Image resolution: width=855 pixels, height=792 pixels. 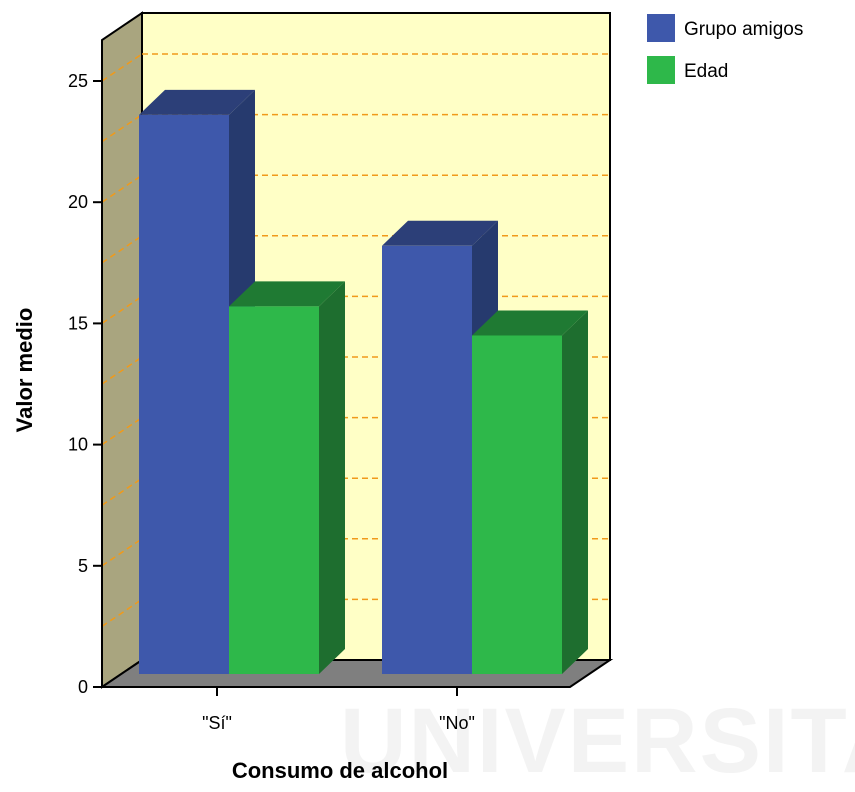 I want to click on y-tick-label: 0, so click(x=83, y=687).